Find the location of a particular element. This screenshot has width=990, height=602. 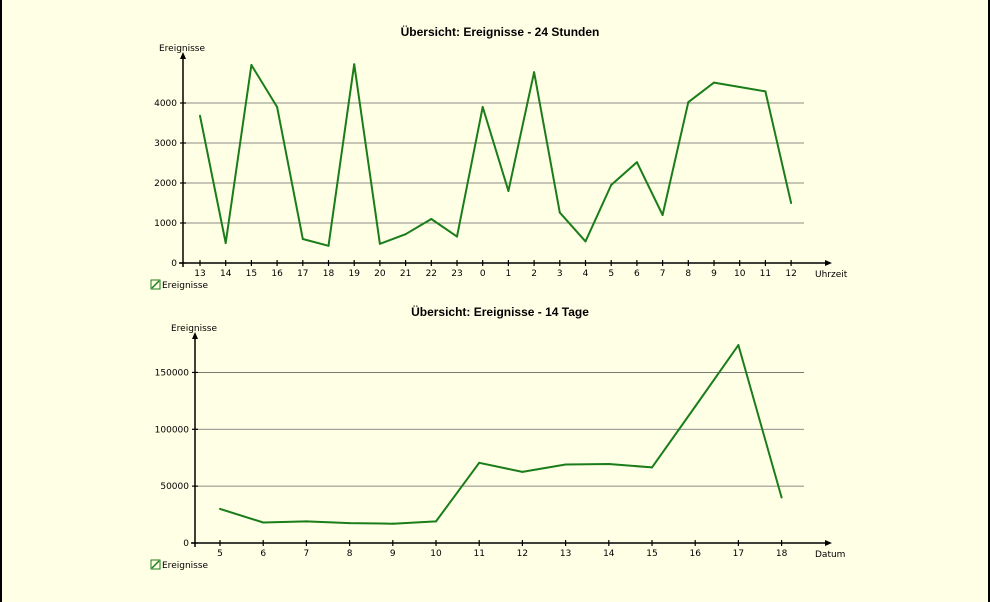

y-tick-label: 50000 is located at coordinates (174, 487).